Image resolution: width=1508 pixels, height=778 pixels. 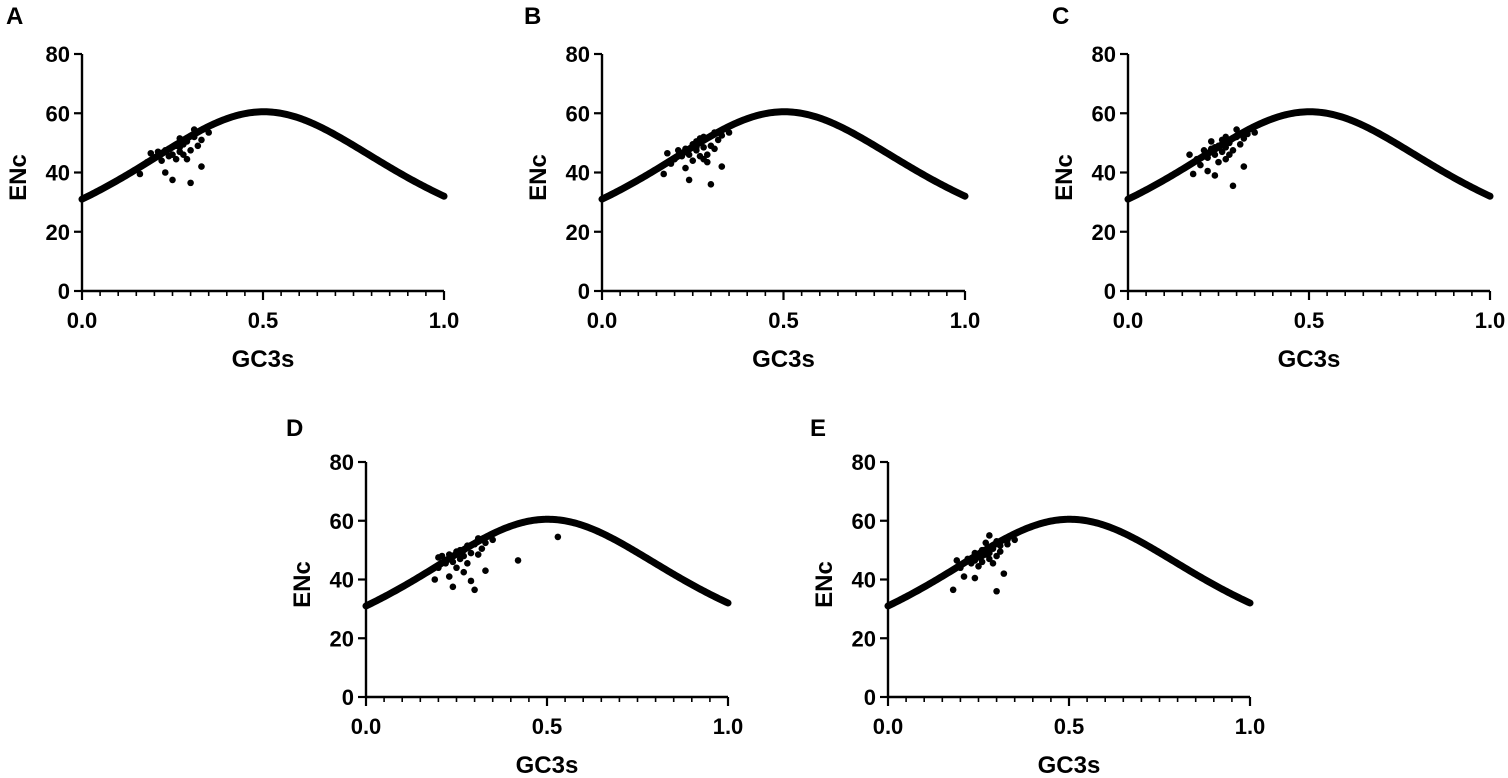 I want to click on y-tick-label: 80, so click(x=578, y=54).